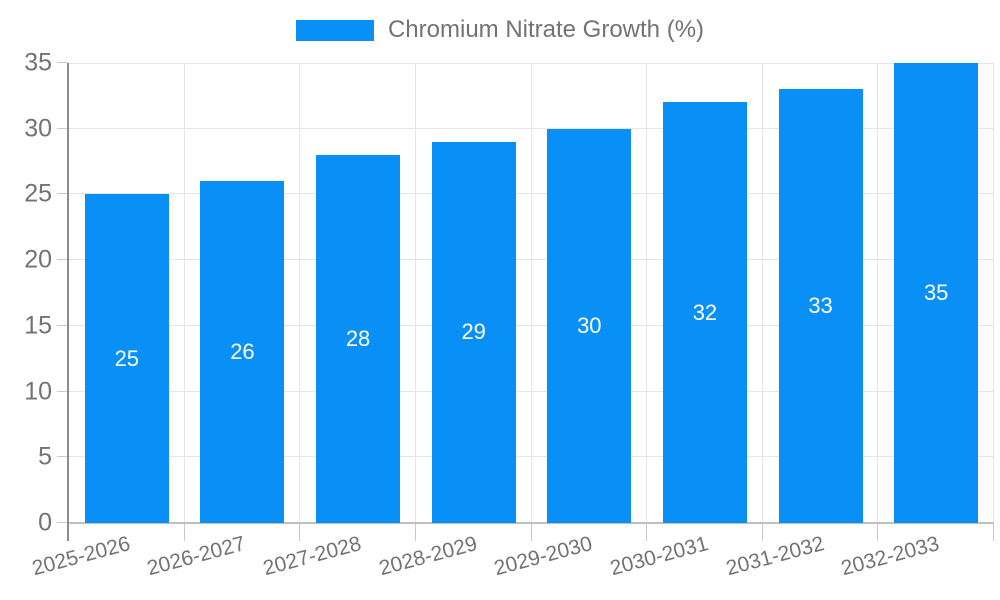  I want to click on x-axis-label: 2026-2027, so click(197, 556).